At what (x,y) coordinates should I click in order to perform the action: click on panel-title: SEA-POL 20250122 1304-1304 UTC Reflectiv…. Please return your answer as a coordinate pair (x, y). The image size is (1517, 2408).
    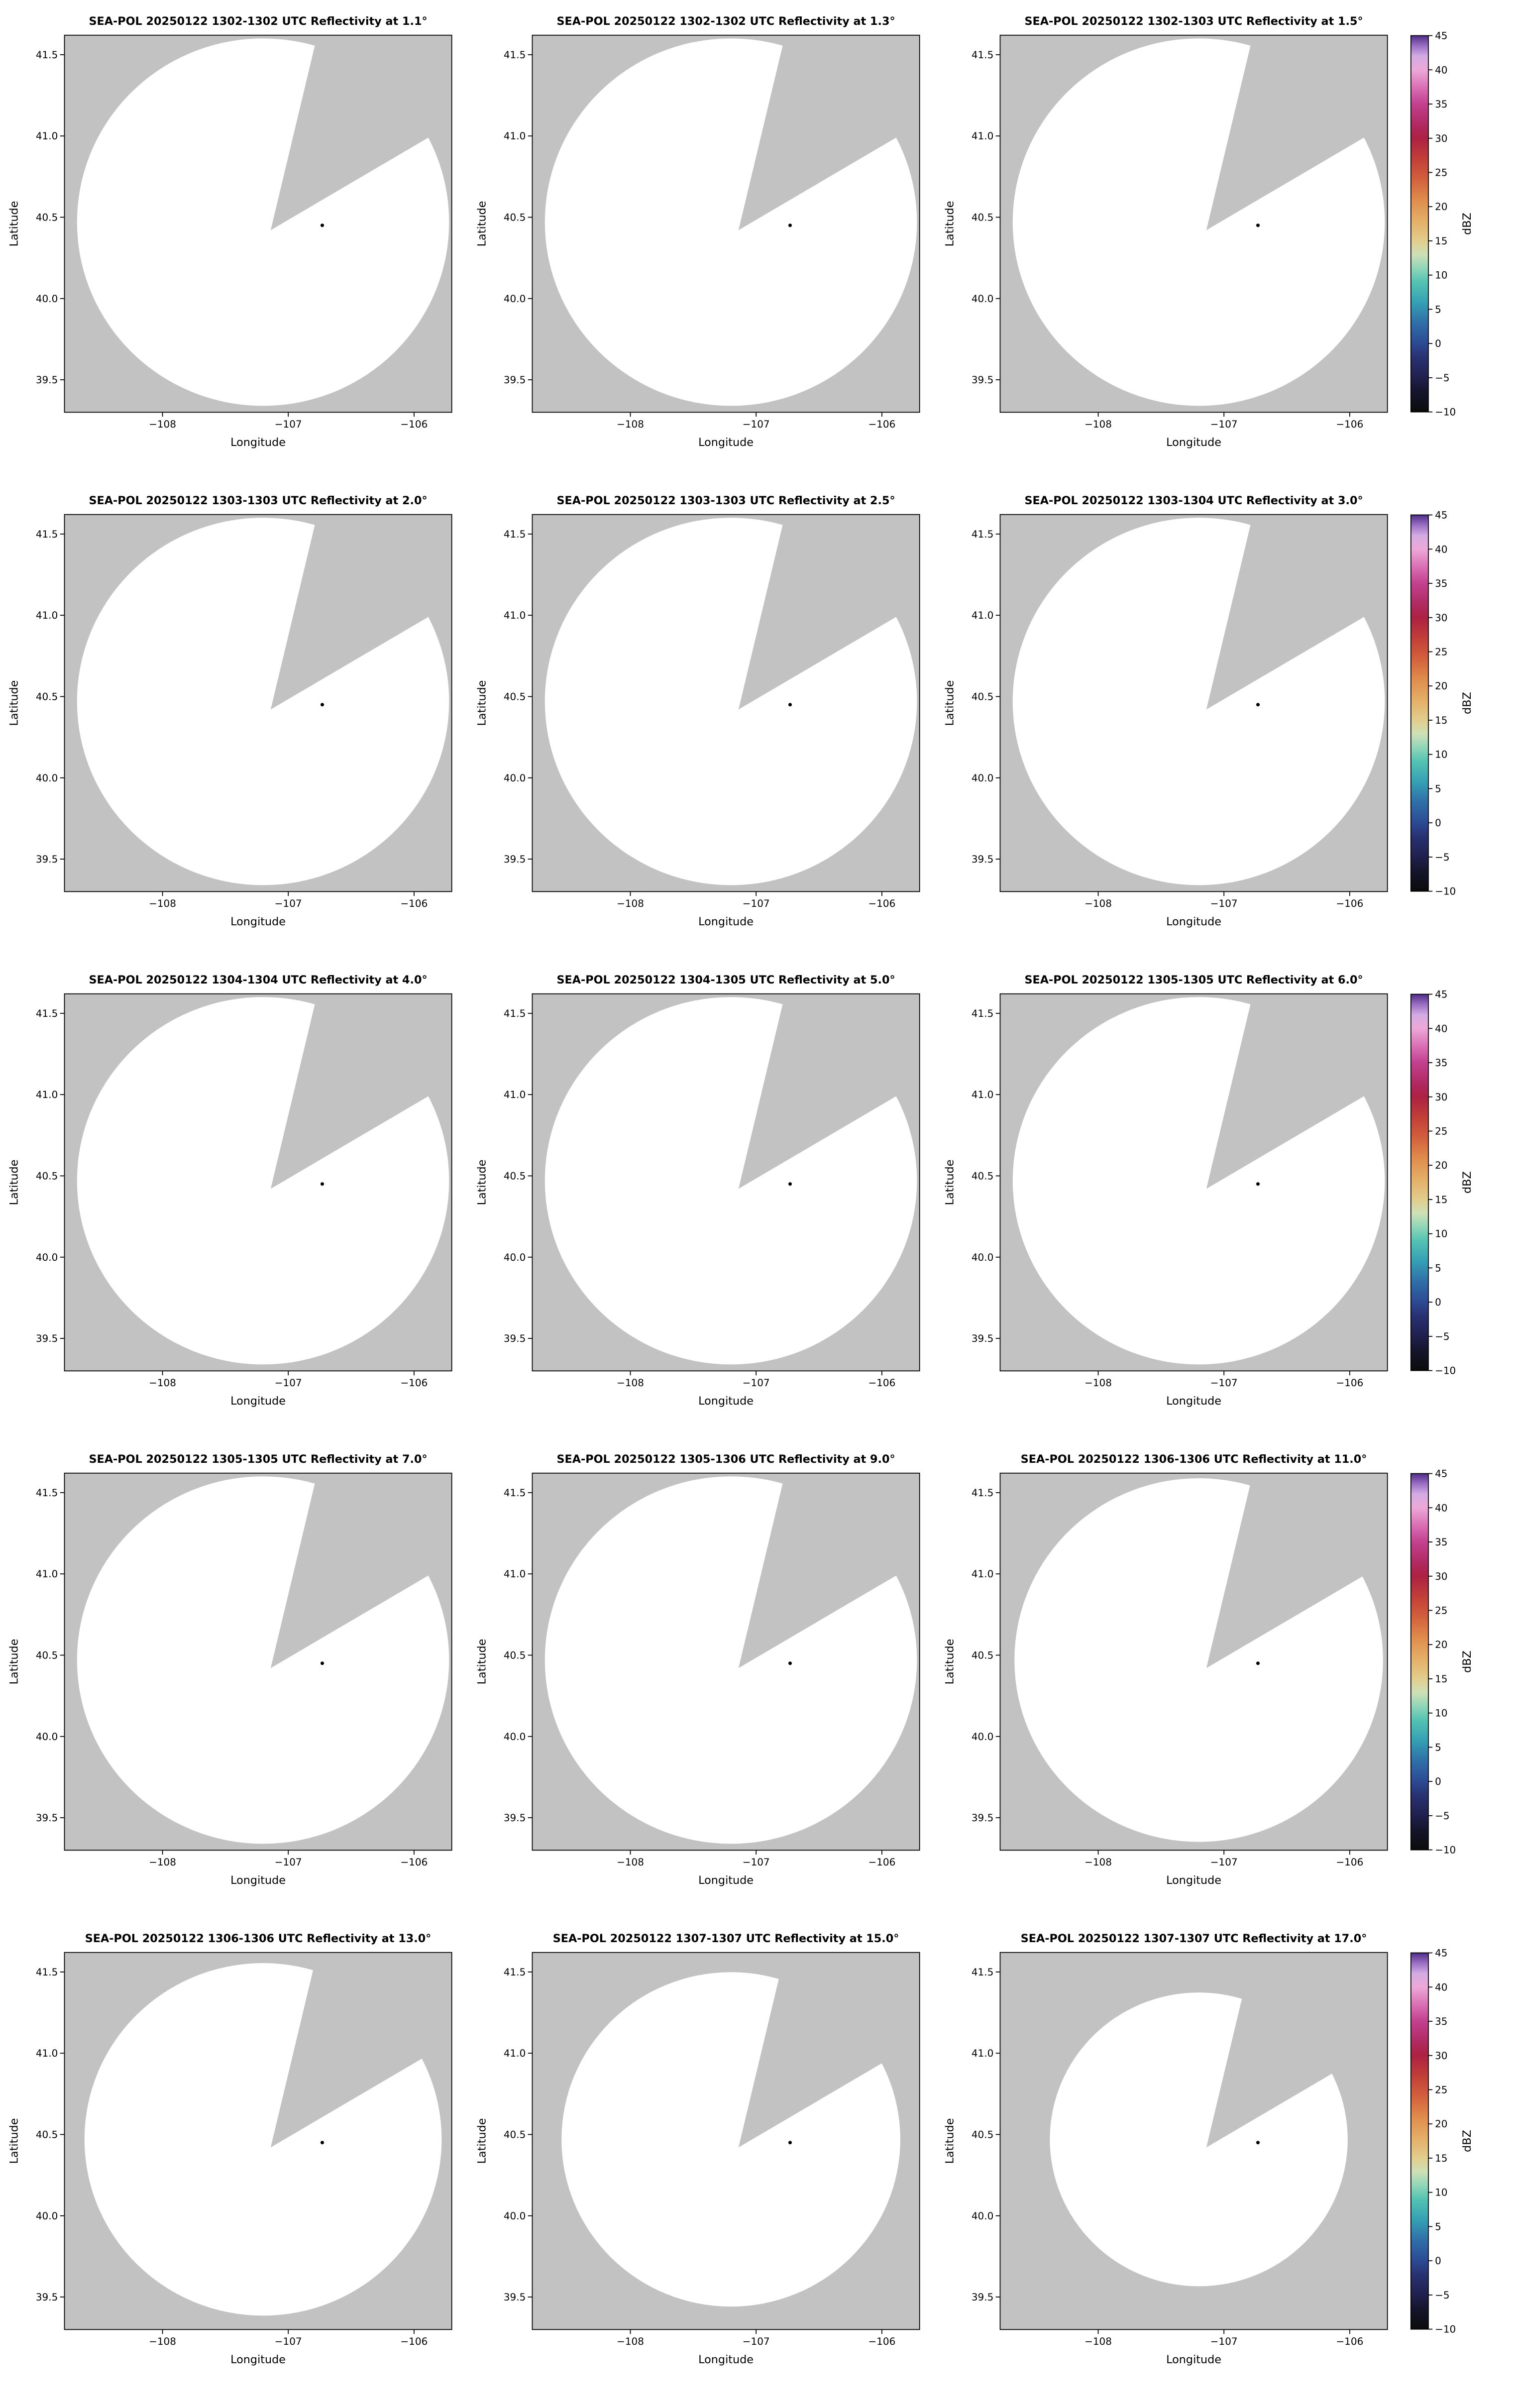
    Looking at the image, I should click on (258, 980).